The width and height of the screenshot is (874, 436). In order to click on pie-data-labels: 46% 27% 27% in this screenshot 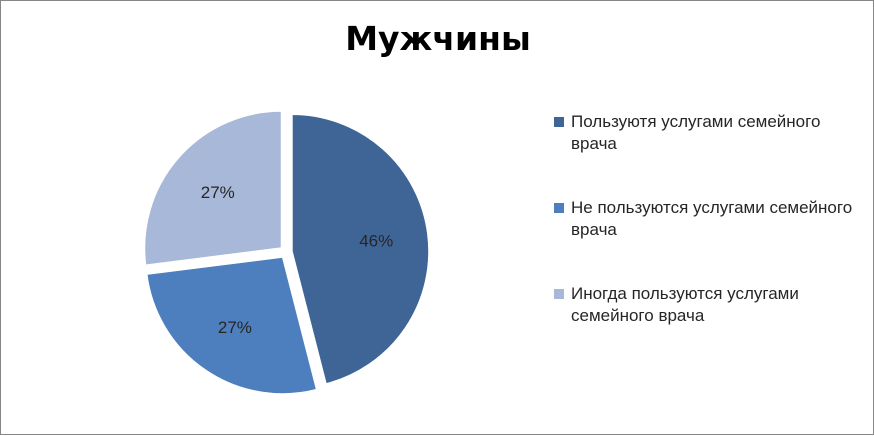, I will do `click(297, 260)`.